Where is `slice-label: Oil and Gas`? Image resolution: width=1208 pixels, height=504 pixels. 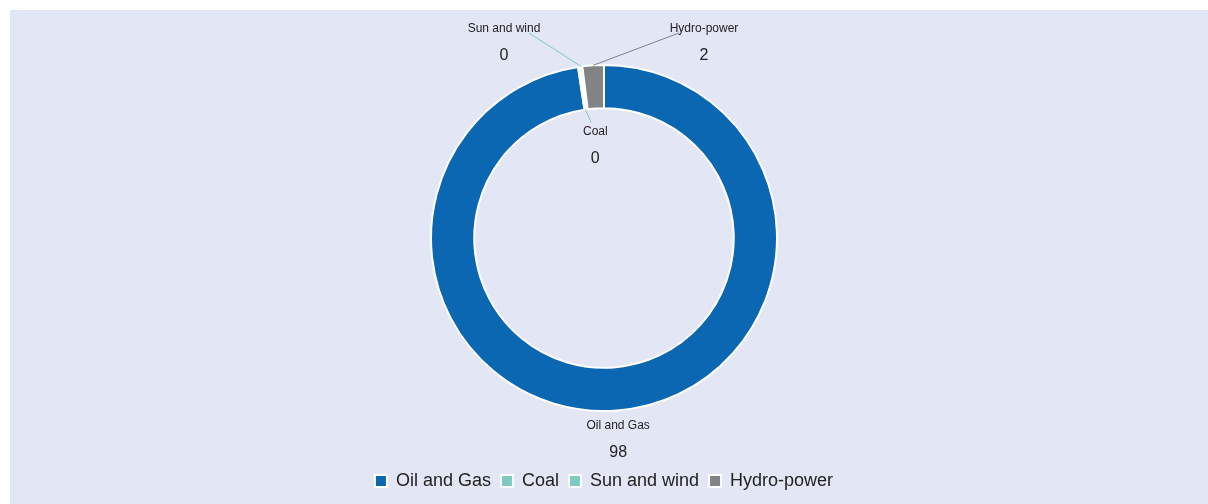
slice-label: Oil and Gas is located at coordinates (618, 424).